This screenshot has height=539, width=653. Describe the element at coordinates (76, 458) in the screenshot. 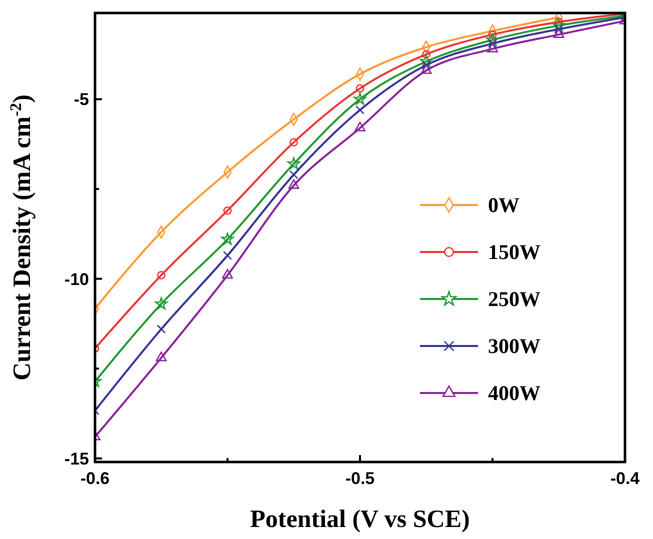

I see `y-tick-label: -15` at that location.